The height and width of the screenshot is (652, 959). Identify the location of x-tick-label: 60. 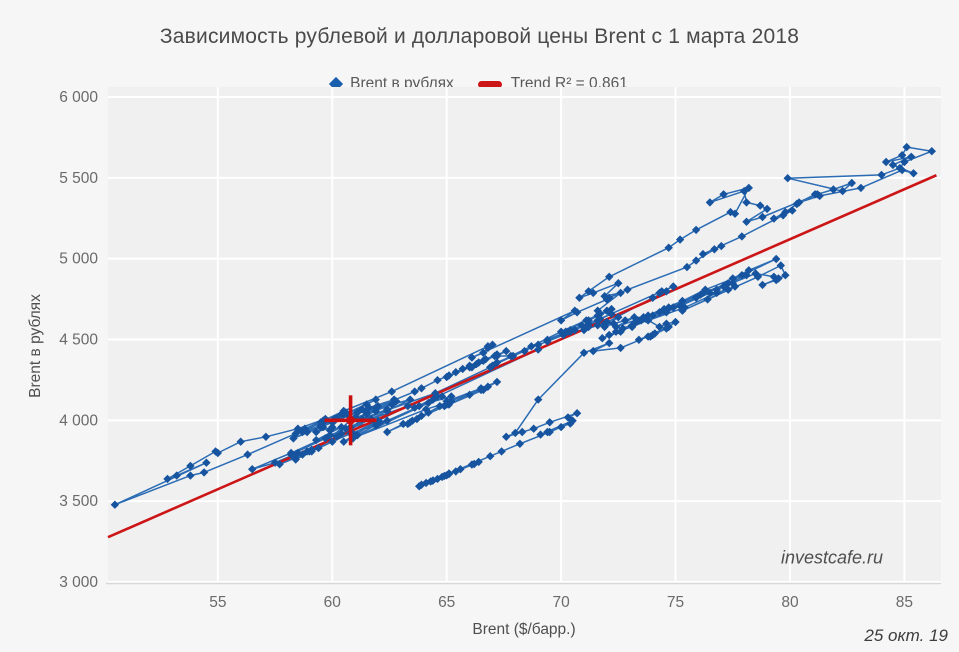
(333, 602).